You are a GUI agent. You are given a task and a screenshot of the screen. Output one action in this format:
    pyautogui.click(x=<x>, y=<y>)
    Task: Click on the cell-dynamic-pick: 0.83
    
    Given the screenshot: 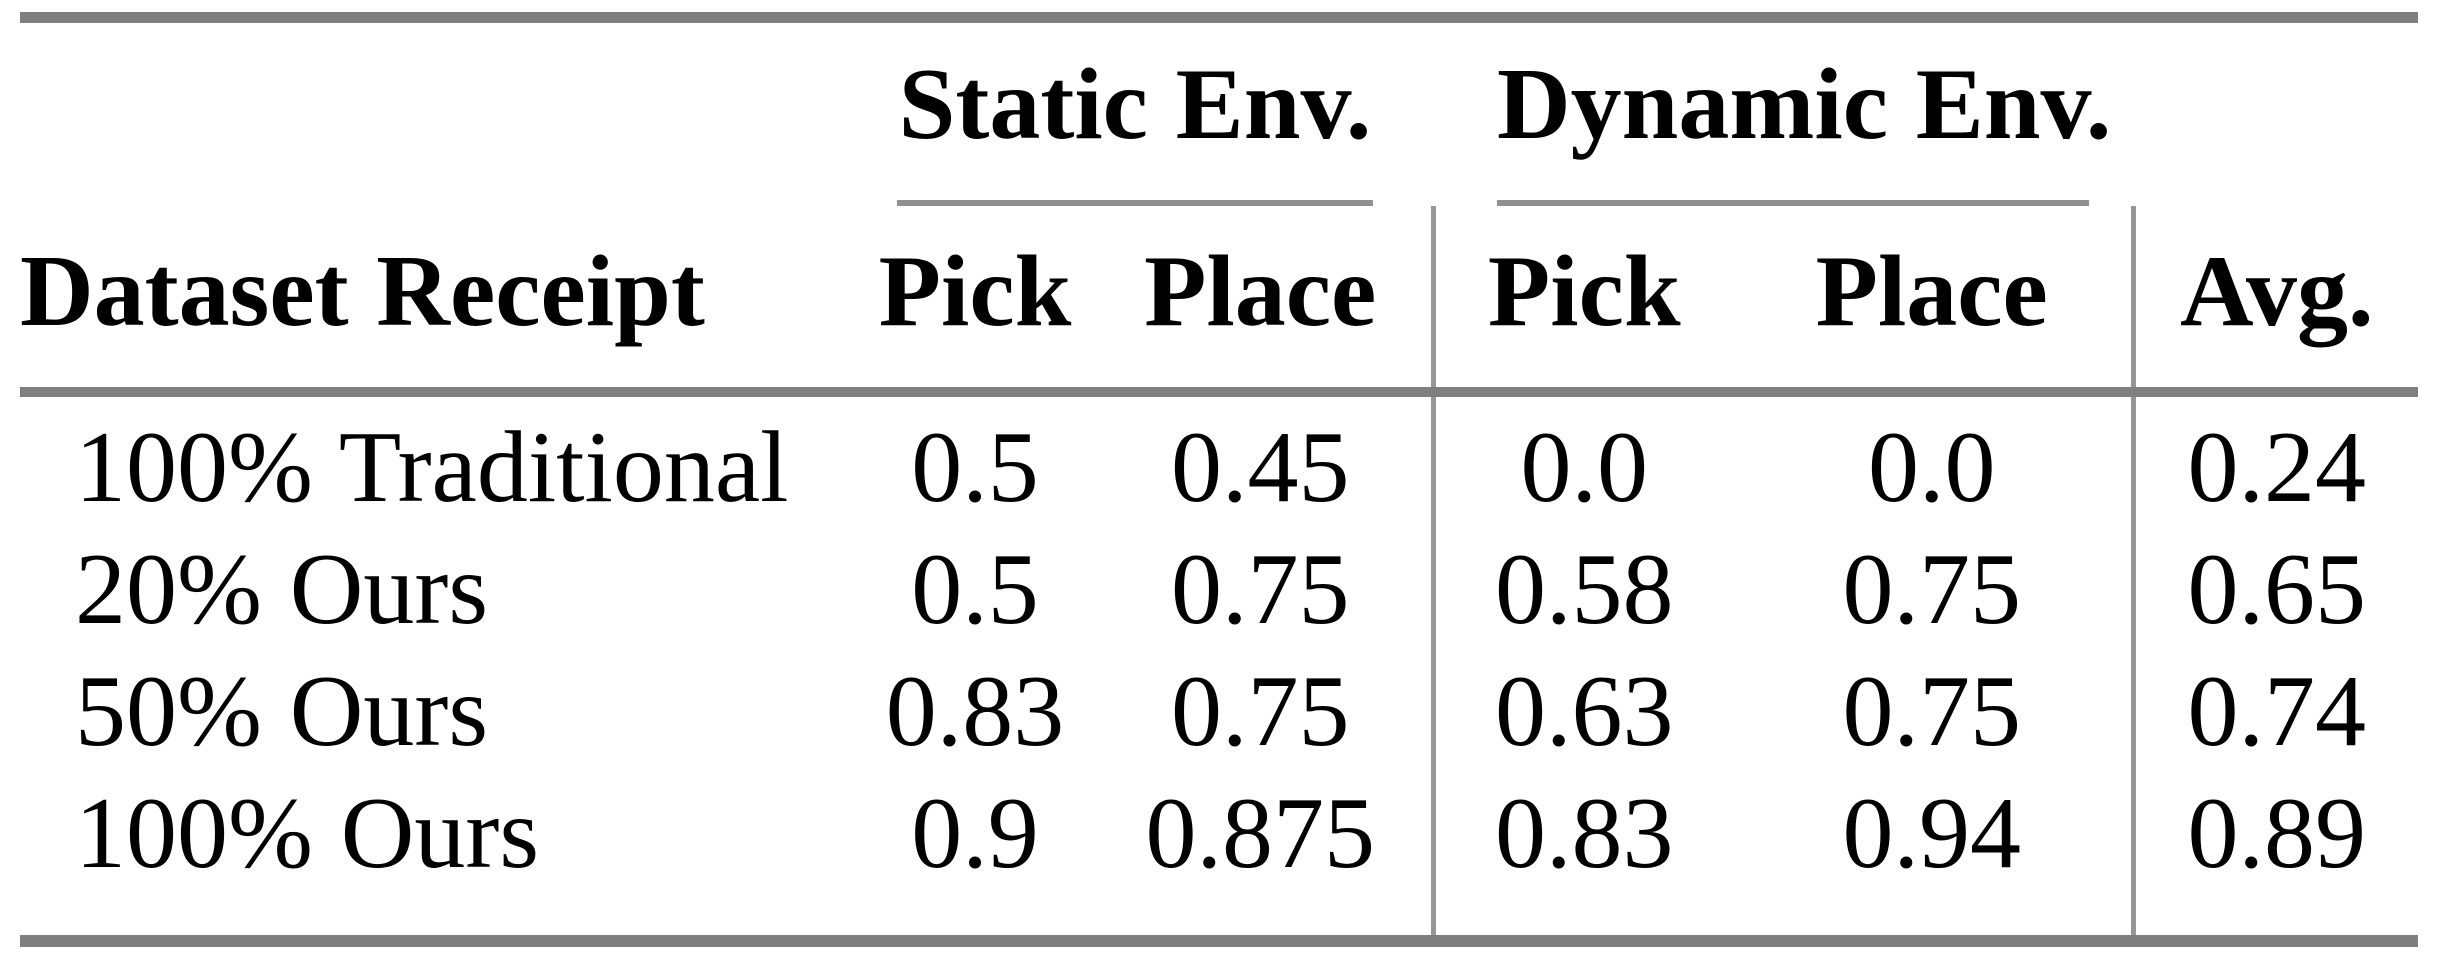 What is the action you would take?
    pyautogui.click(x=1581, y=855)
    